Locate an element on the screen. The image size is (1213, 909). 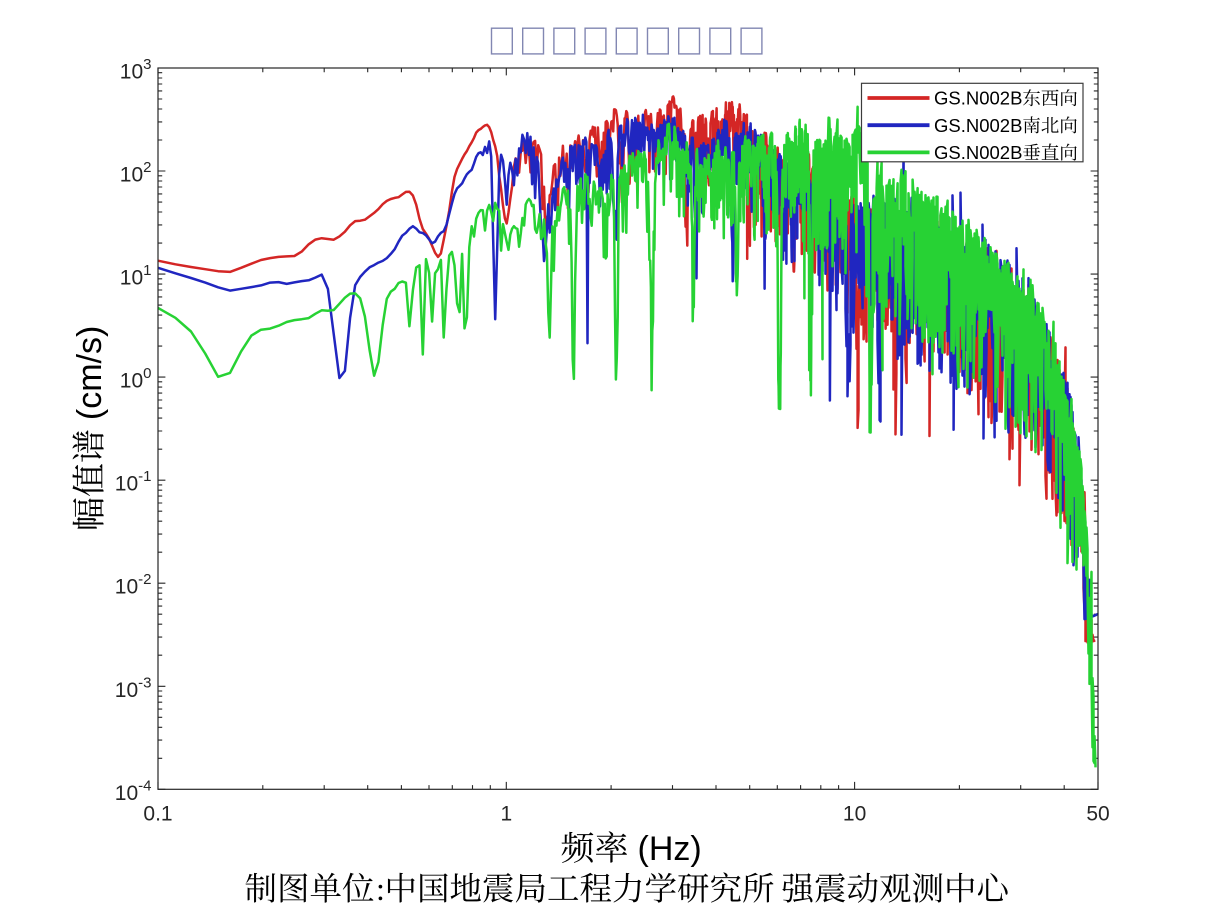
svg-text: (Hz) is located at coordinates (670, 849).